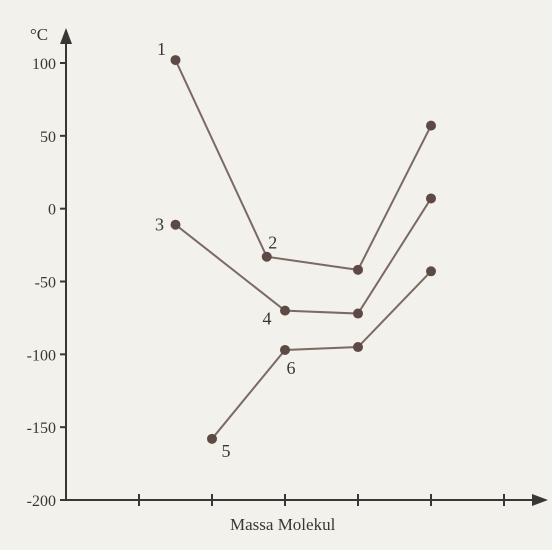  I want to click on y-ticks: 100 50 0 -50 -100 -150 -200, so click(46, 283).